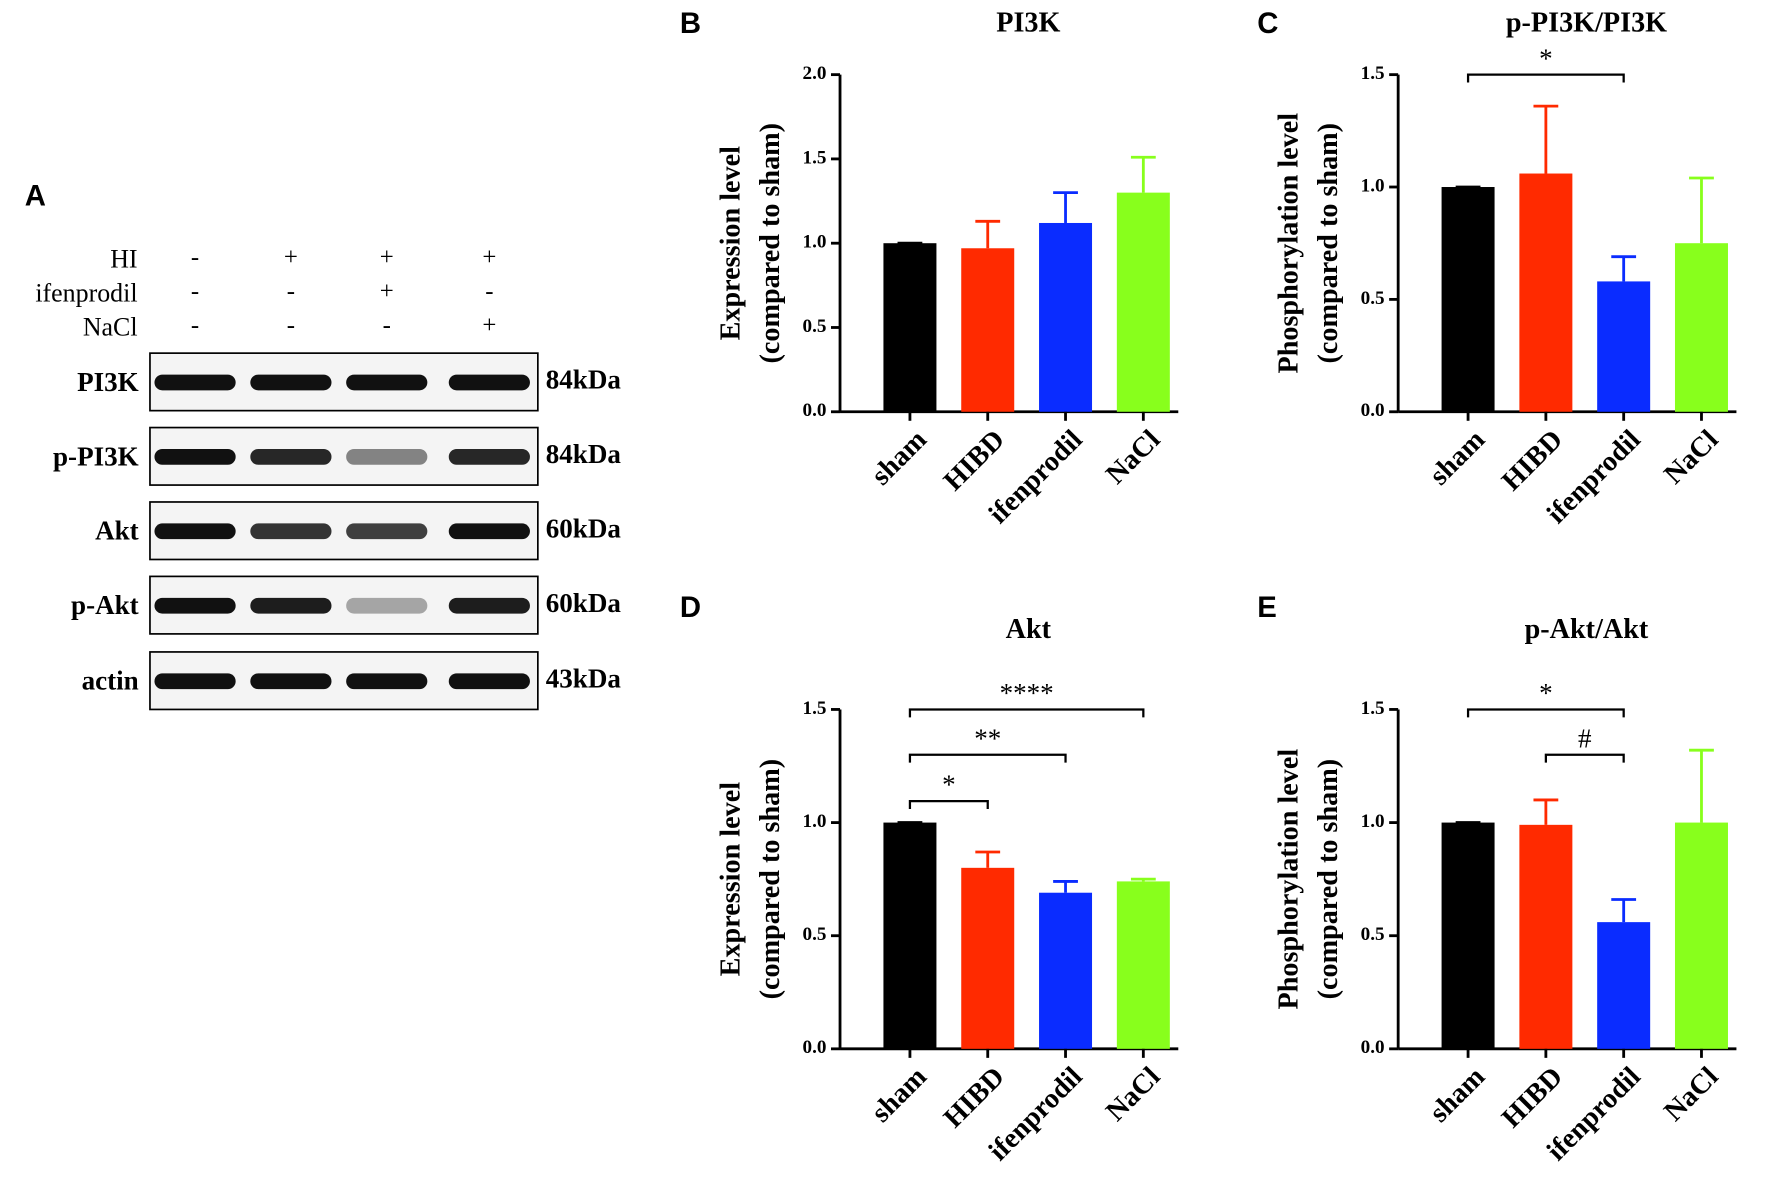 Image resolution: width=1768 pixels, height=1190 pixels. Describe the element at coordinates (1267, 607) in the screenshot. I see `panel-label: E` at that location.